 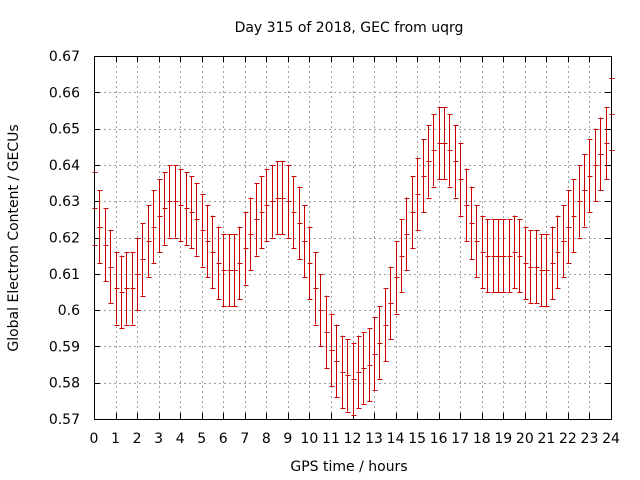 What do you see at coordinates (94, 439) in the screenshot?
I see `x-tick-label: 0` at bounding box center [94, 439].